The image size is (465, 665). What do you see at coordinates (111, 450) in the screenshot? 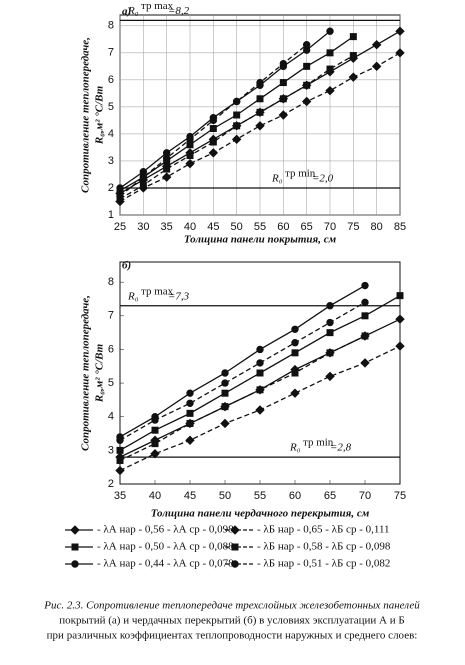
I see `y-tick-label: 3` at bounding box center [111, 450].